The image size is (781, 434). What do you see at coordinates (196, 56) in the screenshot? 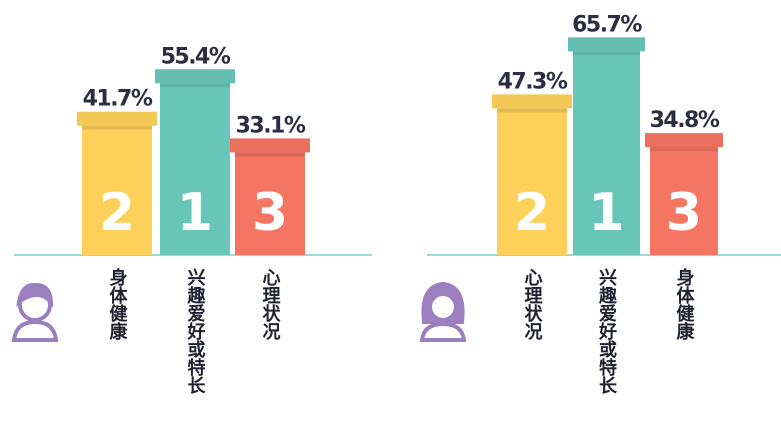
I see `value-label: 55.4%` at bounding box center [196, 56].